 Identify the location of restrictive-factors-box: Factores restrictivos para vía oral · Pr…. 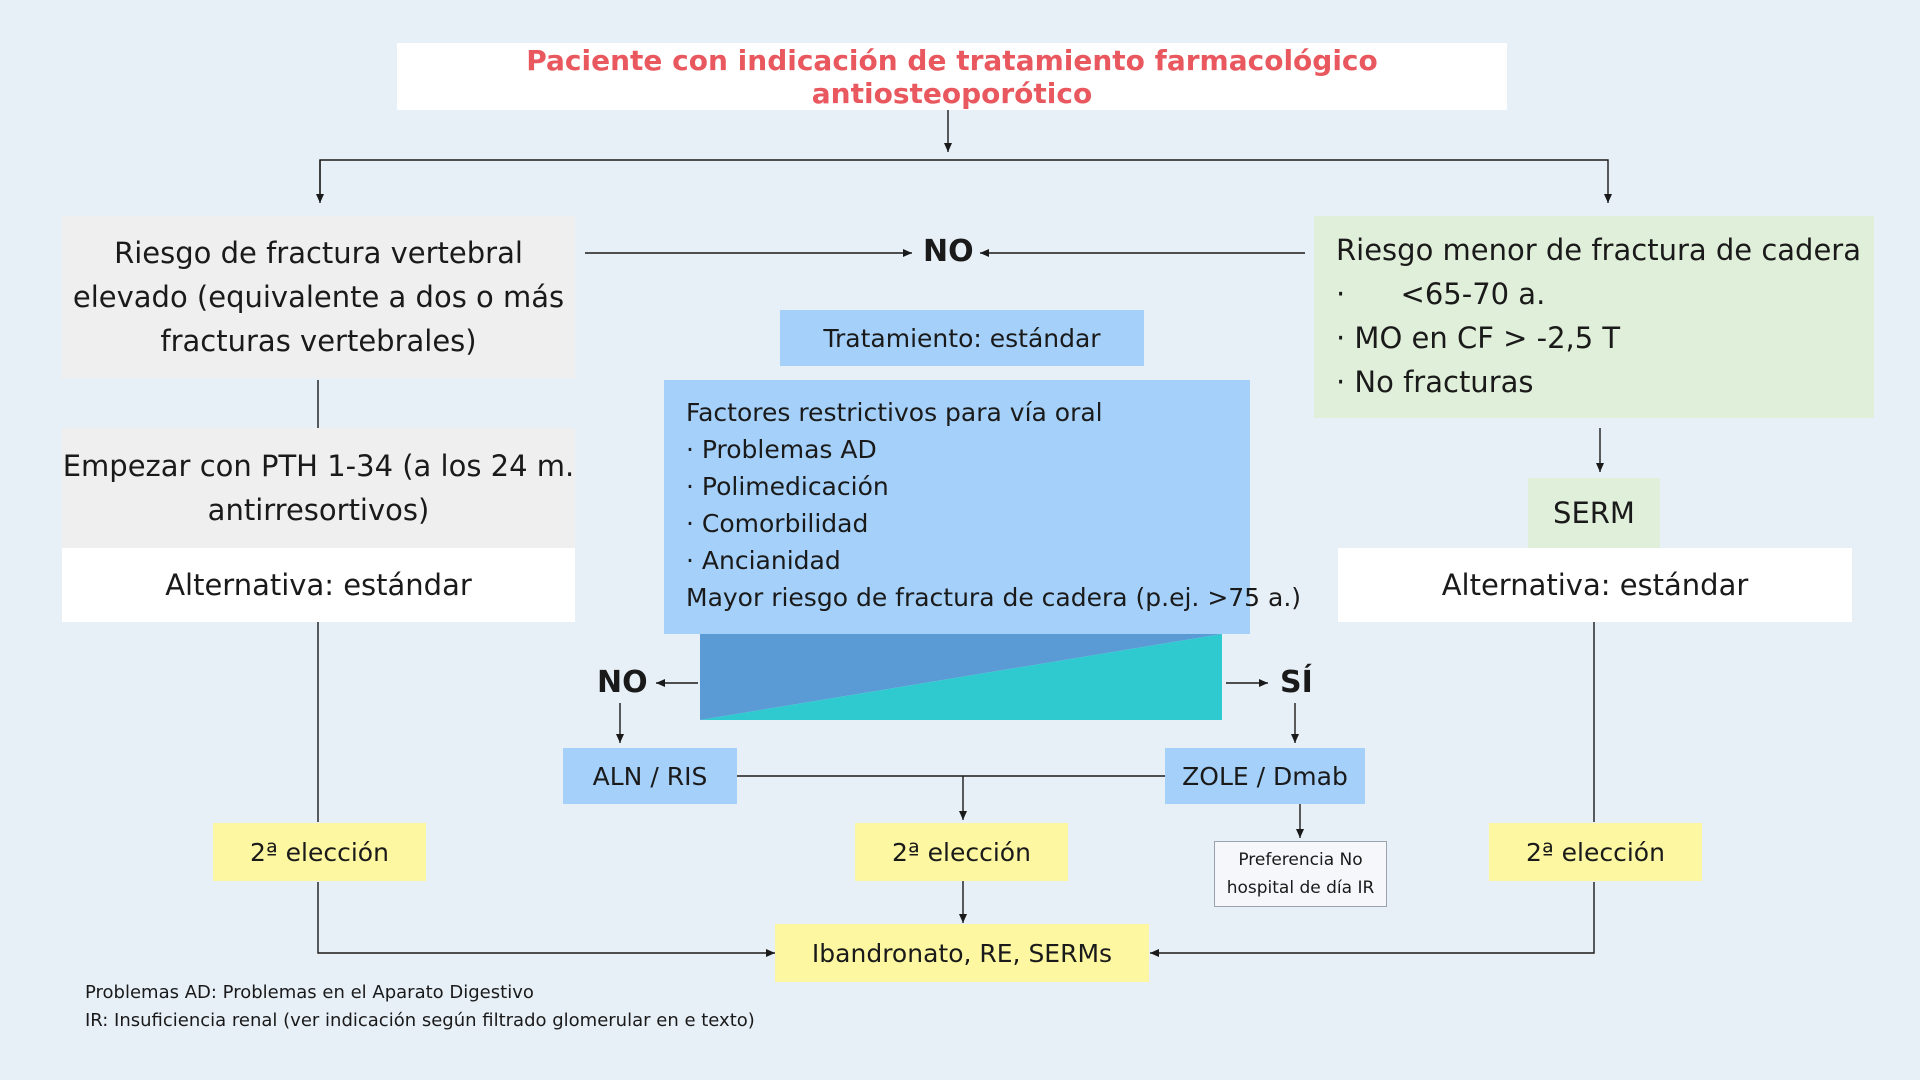
(983, 507).